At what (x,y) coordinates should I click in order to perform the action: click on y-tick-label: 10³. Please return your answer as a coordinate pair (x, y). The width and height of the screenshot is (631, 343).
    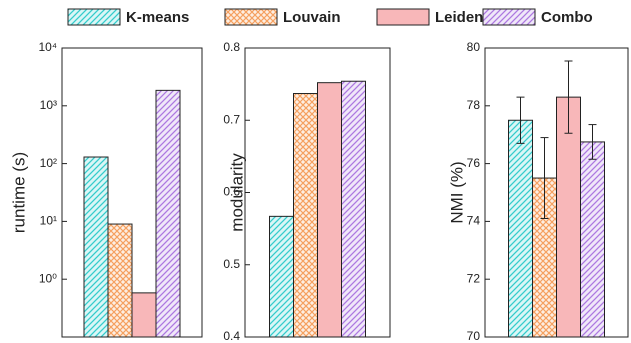
    Looking at the image, I should click on (48, 105).